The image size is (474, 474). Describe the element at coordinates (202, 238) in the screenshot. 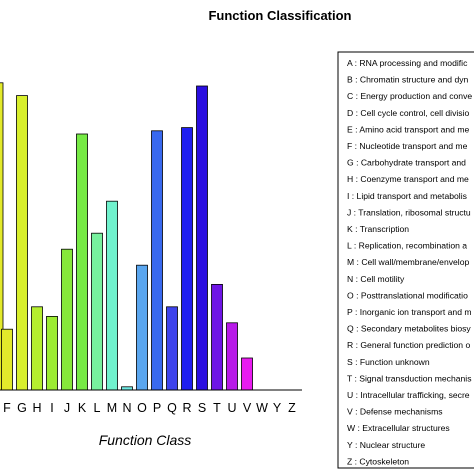

I see `bar-S` at that location.